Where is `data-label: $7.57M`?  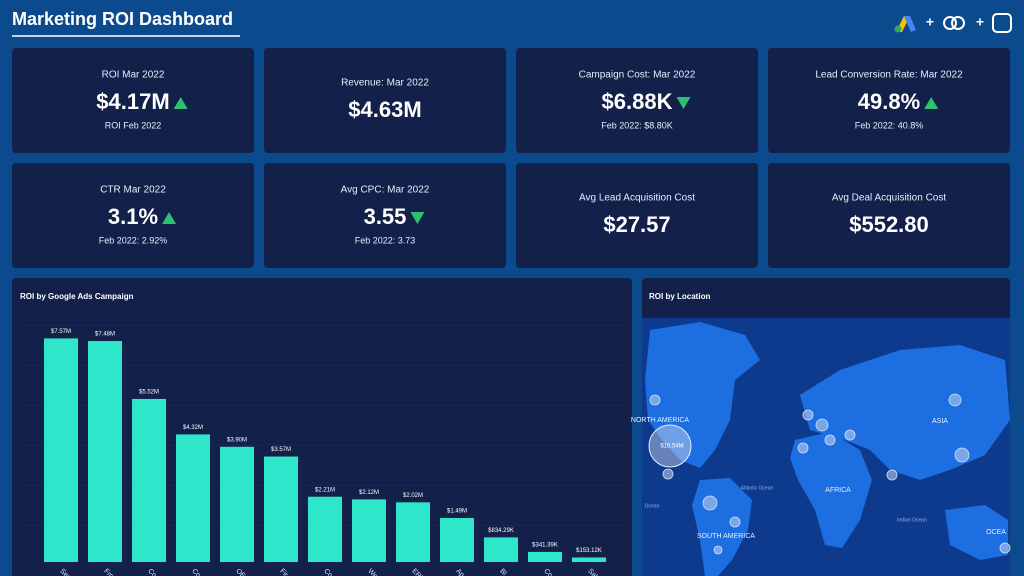 data-label: $7.57M is located at coordinates (61, 332).